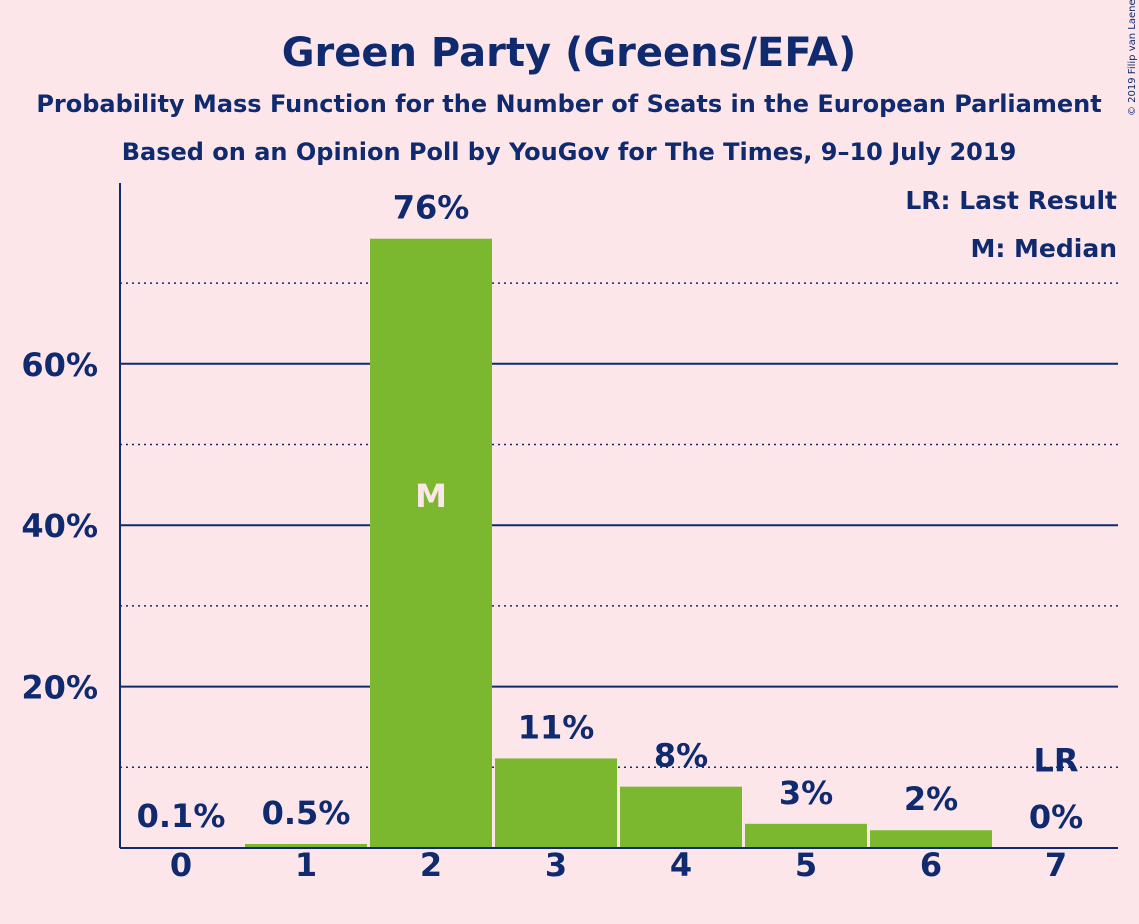 The height and width of the screenshot is (924, 1139). I want to click on x-tick-label: 5, so click(806, 865).